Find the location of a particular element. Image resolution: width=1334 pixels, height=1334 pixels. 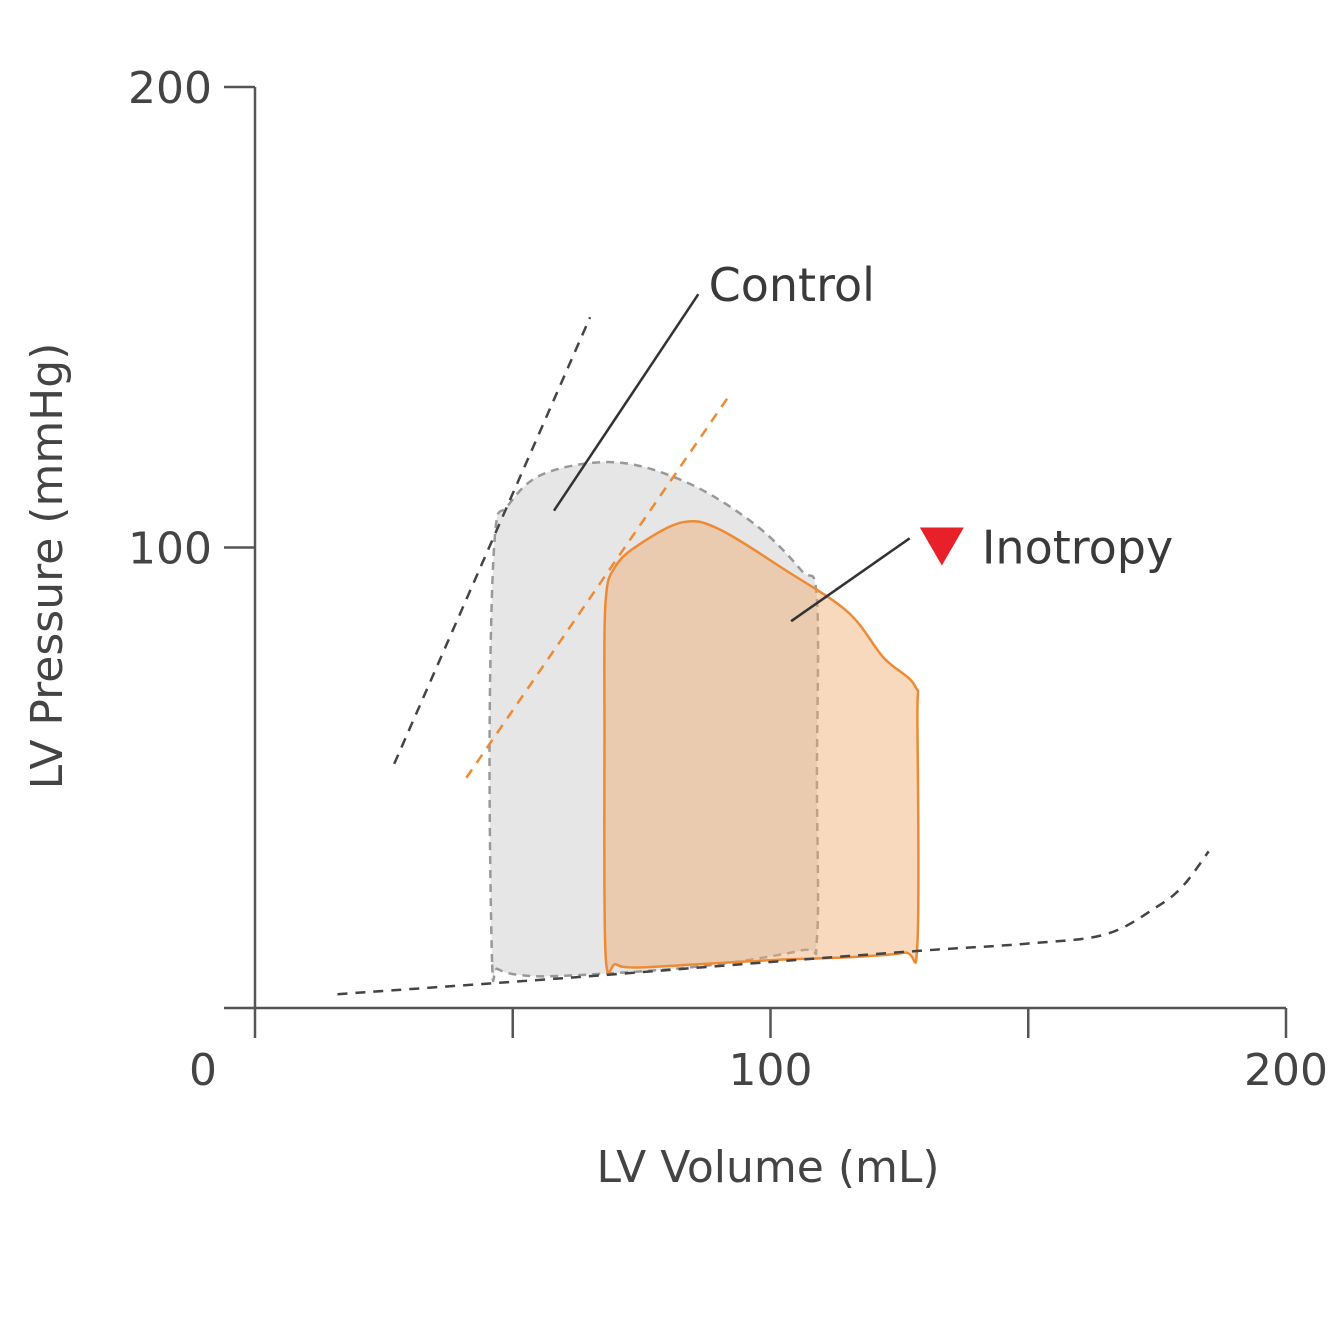

x-tick-label: 100 is located at coordinates (771, 1070).